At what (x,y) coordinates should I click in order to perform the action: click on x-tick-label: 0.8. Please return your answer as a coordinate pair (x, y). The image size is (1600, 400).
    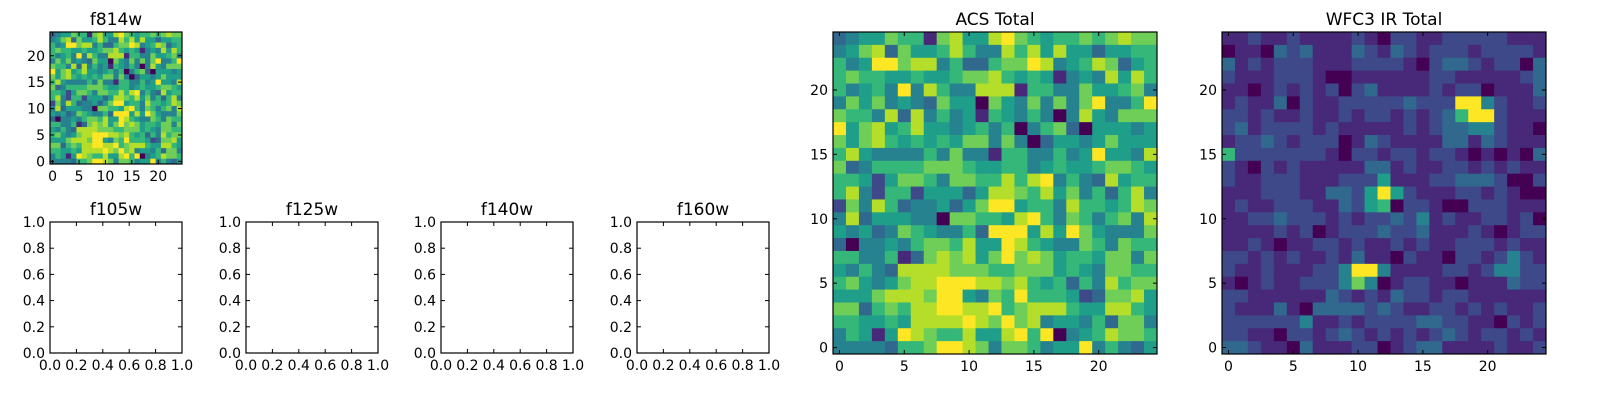
    Looking at the image, I should click on (351, 366).